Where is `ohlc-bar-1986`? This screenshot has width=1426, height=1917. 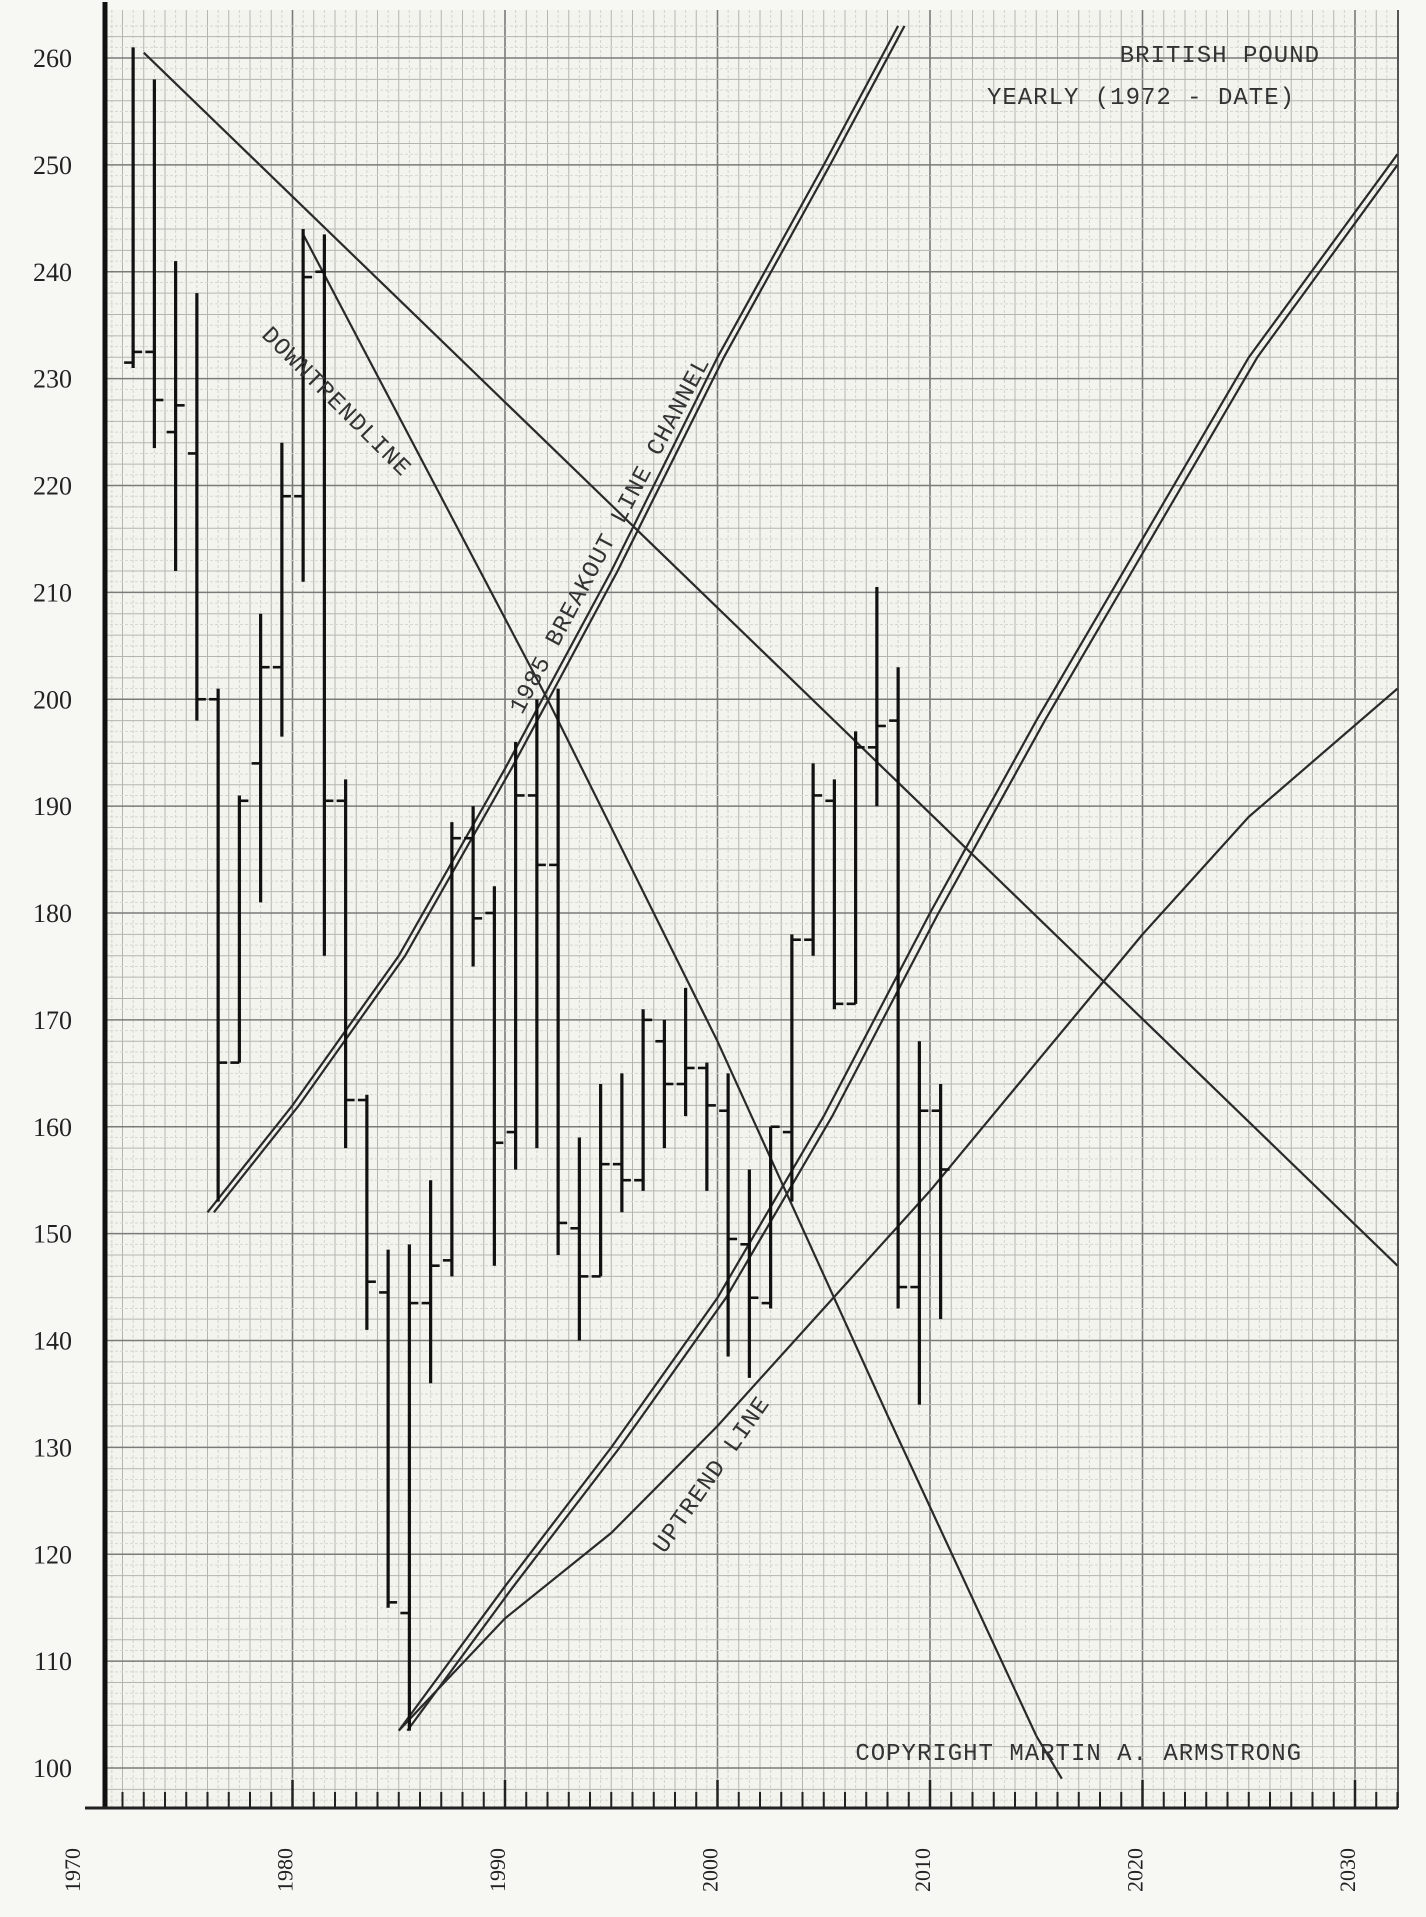
ohlc-bar-1986 is located at coordinates (430, 1282).